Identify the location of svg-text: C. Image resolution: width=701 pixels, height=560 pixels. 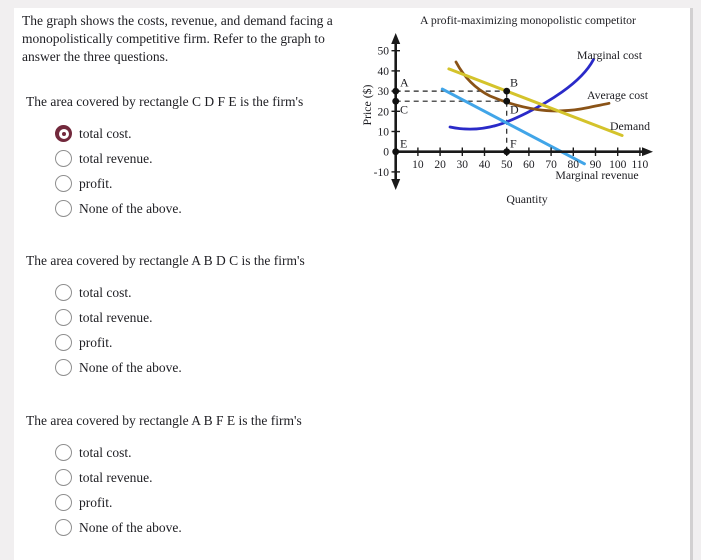
(404, 110).